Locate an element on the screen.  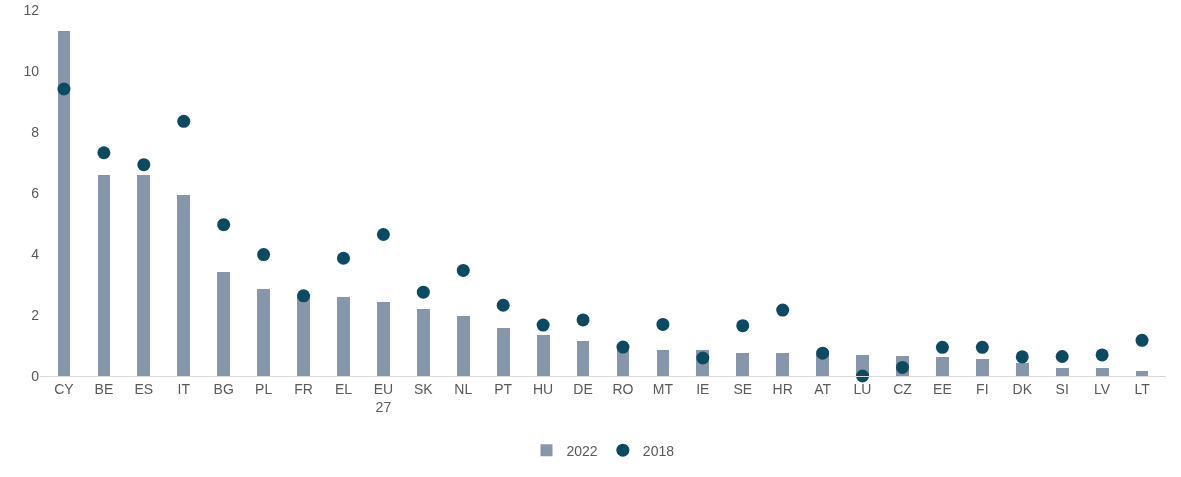
x-tick-label: RO is located at coordinates (623, 388).